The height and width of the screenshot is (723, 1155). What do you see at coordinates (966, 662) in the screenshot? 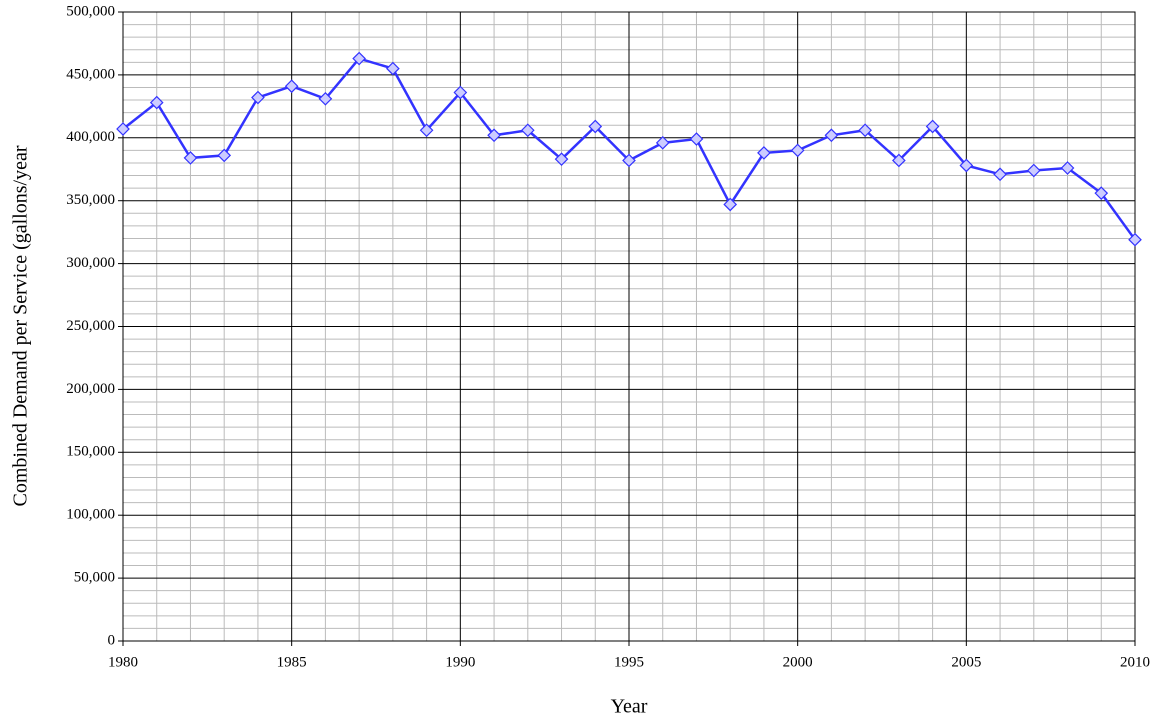
I see `x-tick-label: 2005` at bounding box center [966, 662].